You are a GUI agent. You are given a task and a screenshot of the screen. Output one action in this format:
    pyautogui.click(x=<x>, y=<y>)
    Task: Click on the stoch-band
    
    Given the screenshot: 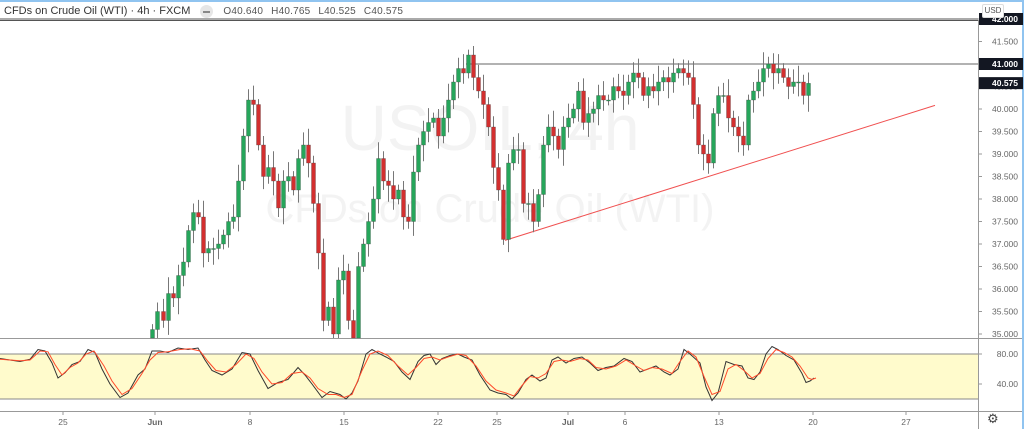 What is the action you would take?
    pyautogui.click(x=489, y=376)
    